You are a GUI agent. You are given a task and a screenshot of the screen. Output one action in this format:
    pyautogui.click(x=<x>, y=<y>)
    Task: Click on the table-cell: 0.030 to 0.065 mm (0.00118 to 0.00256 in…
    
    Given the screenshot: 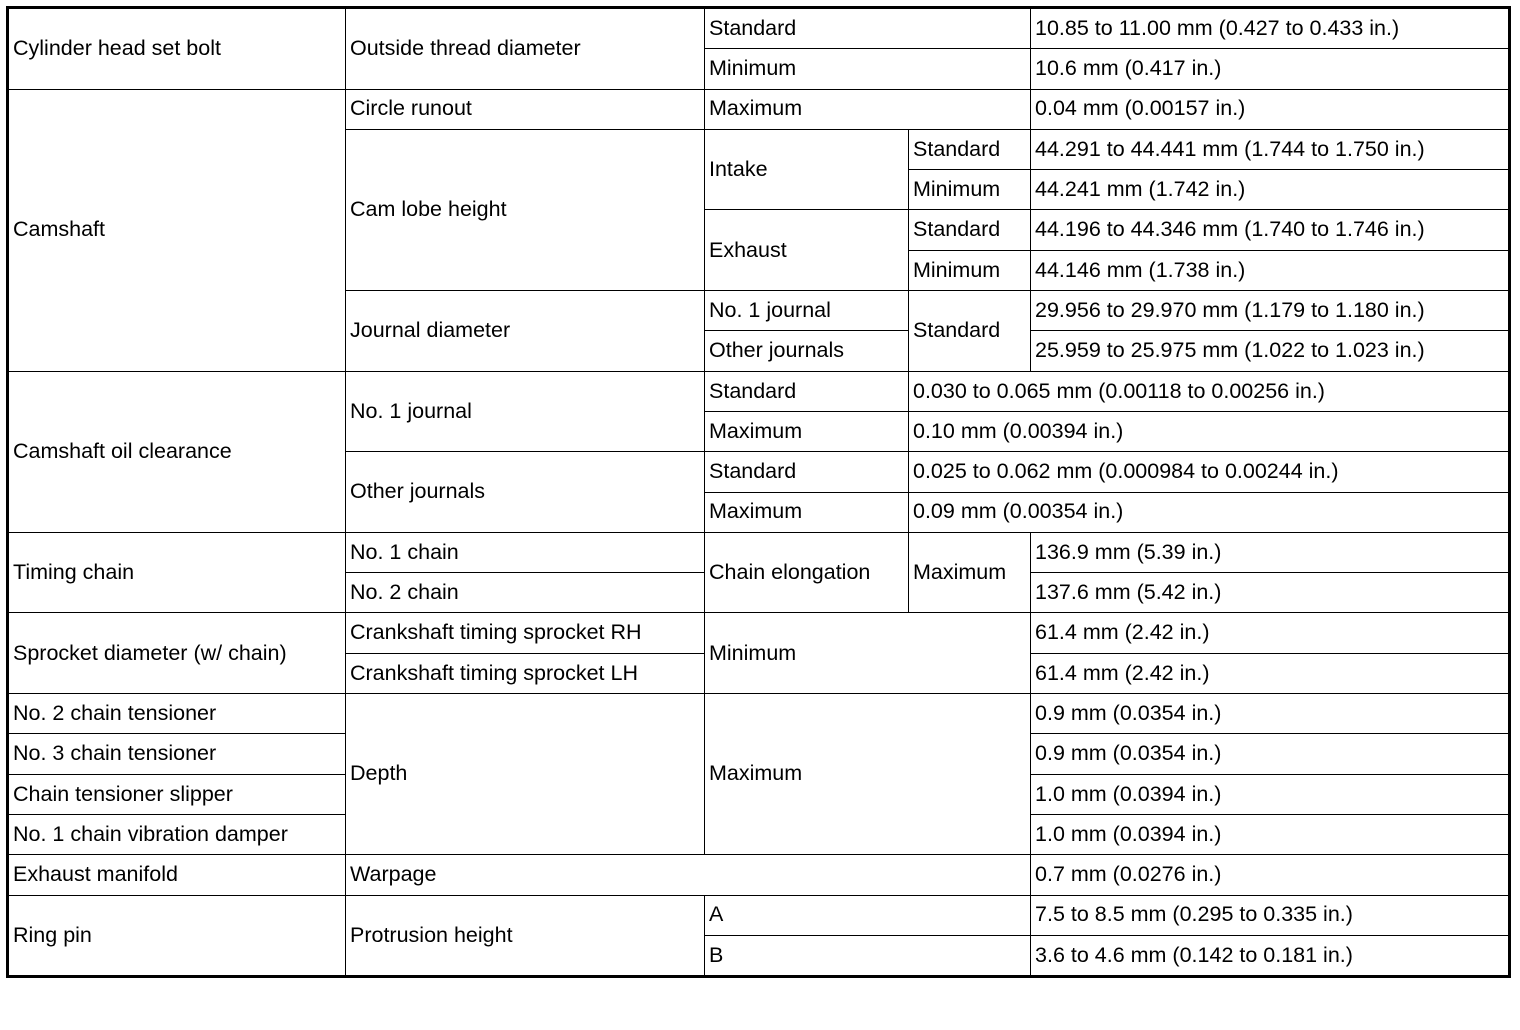 What is the action you would take?
    pyautogui.click(x=1209, y=391)
    